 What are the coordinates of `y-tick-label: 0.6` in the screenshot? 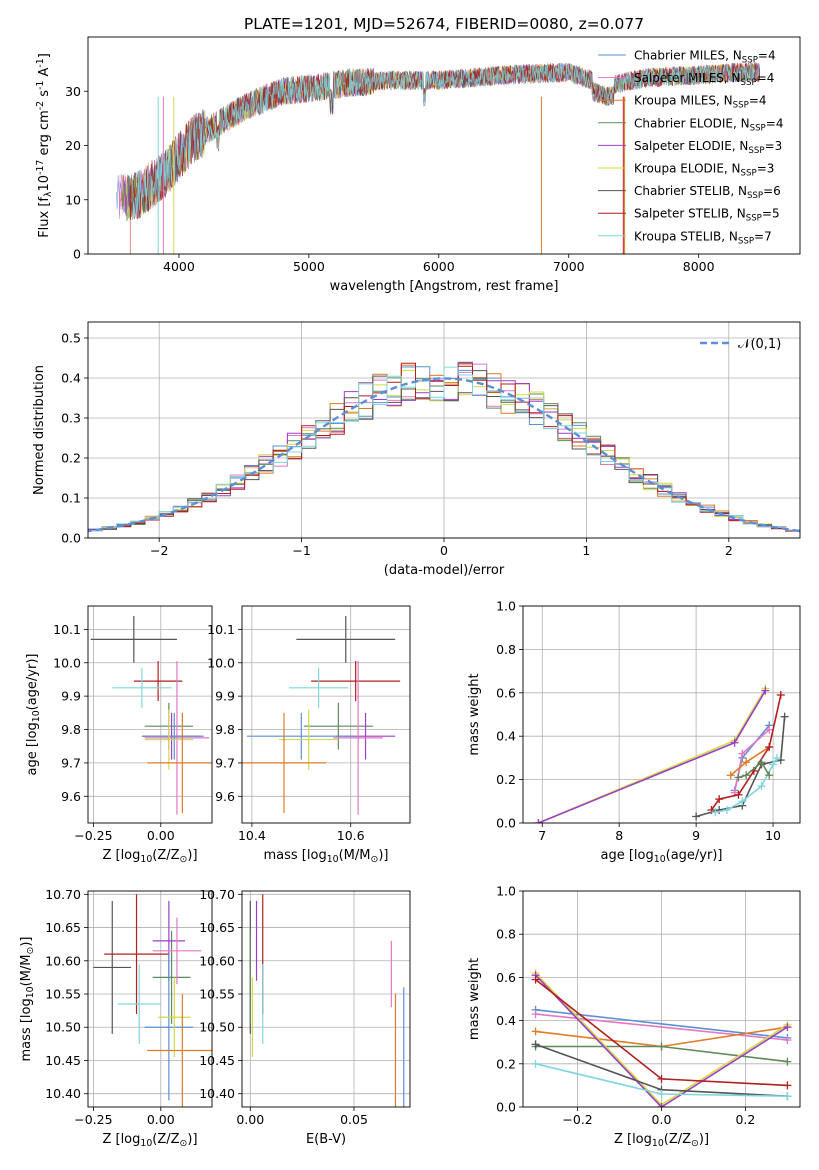 It's located at (506, 692).